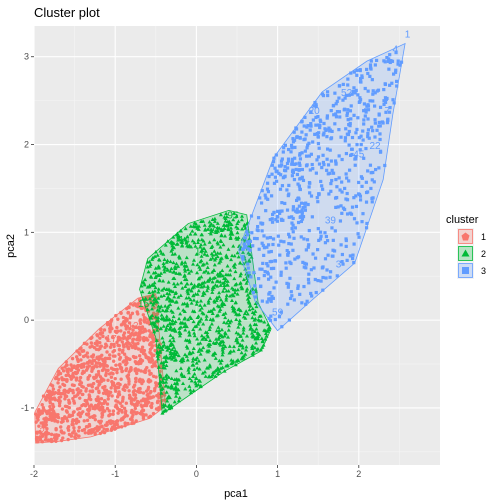 Image resolution: width=504 pixels, height=504 pixels. I want to click on x-tick-label: 1, so click(277, 474).